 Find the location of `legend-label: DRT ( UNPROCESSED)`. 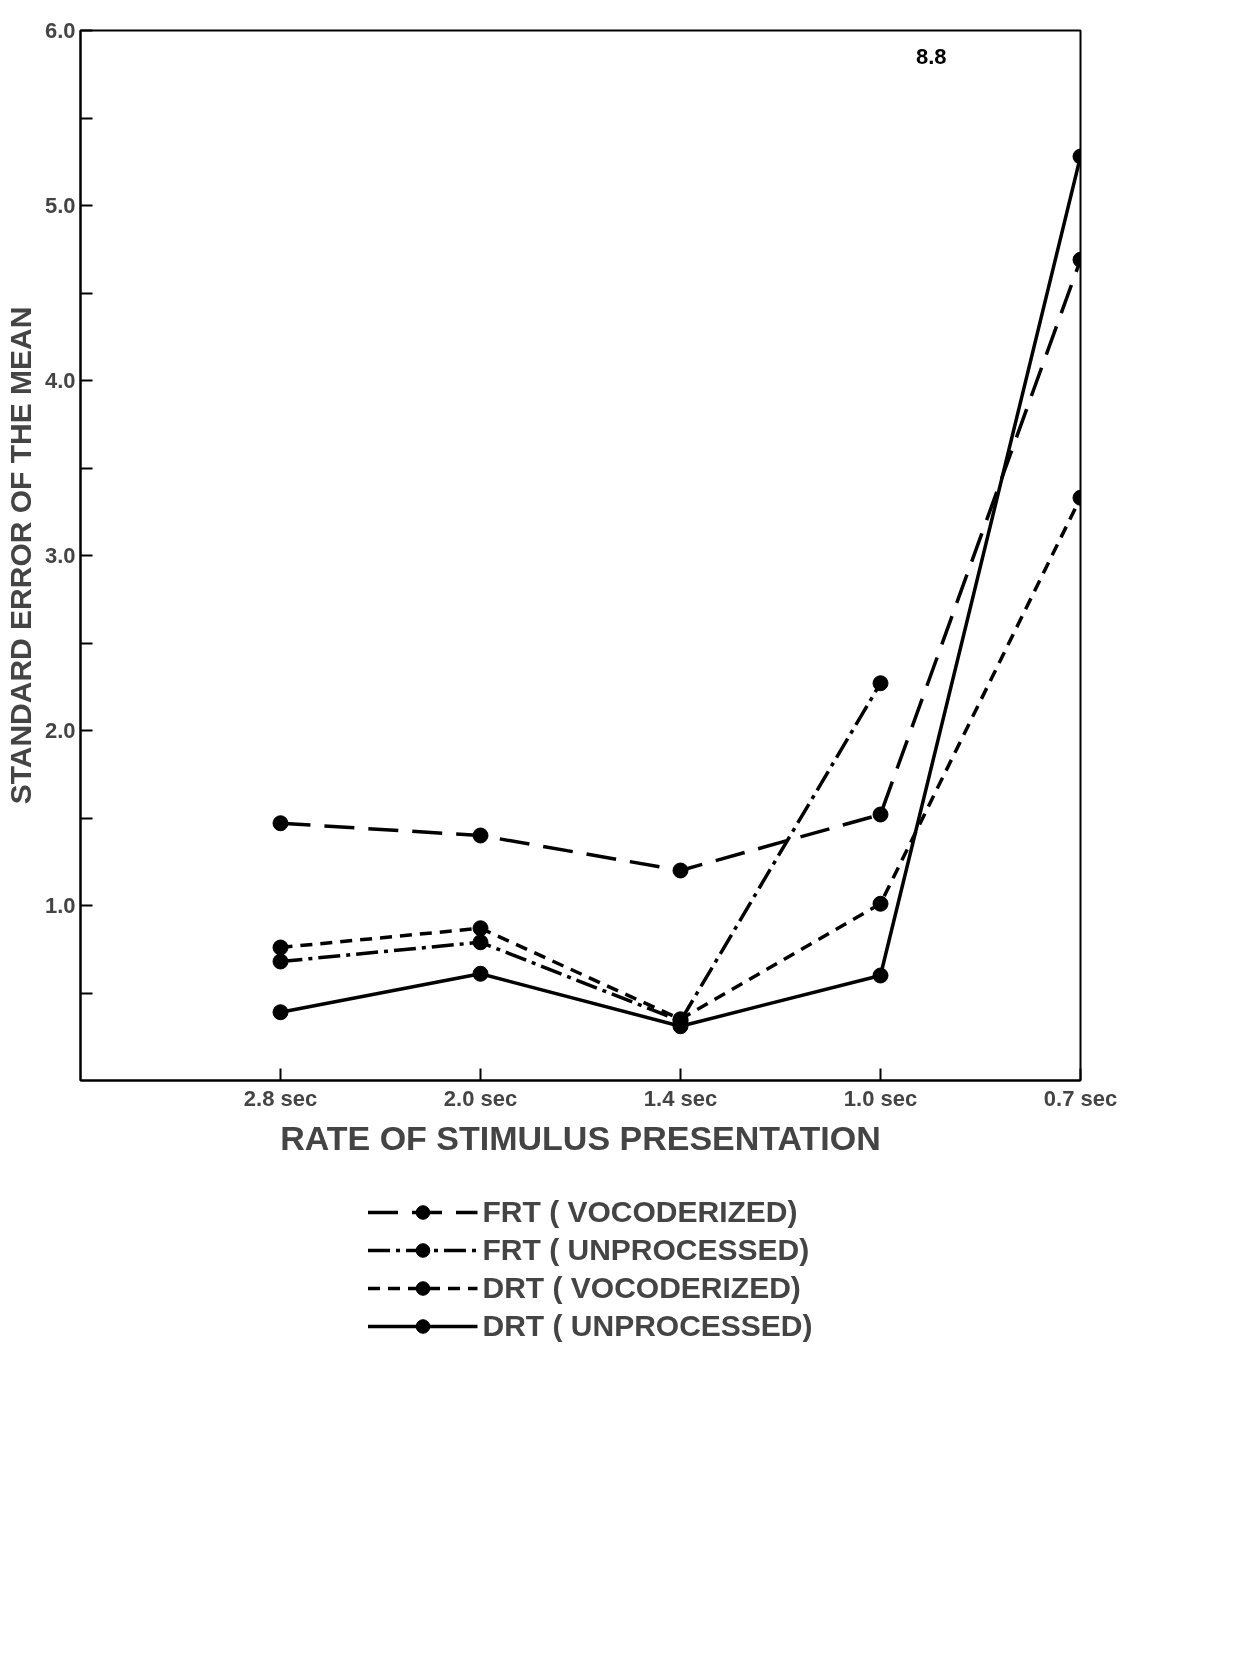

legend-label: DRT ( UNPROCESSED) is located at coordinates (647, 1326).